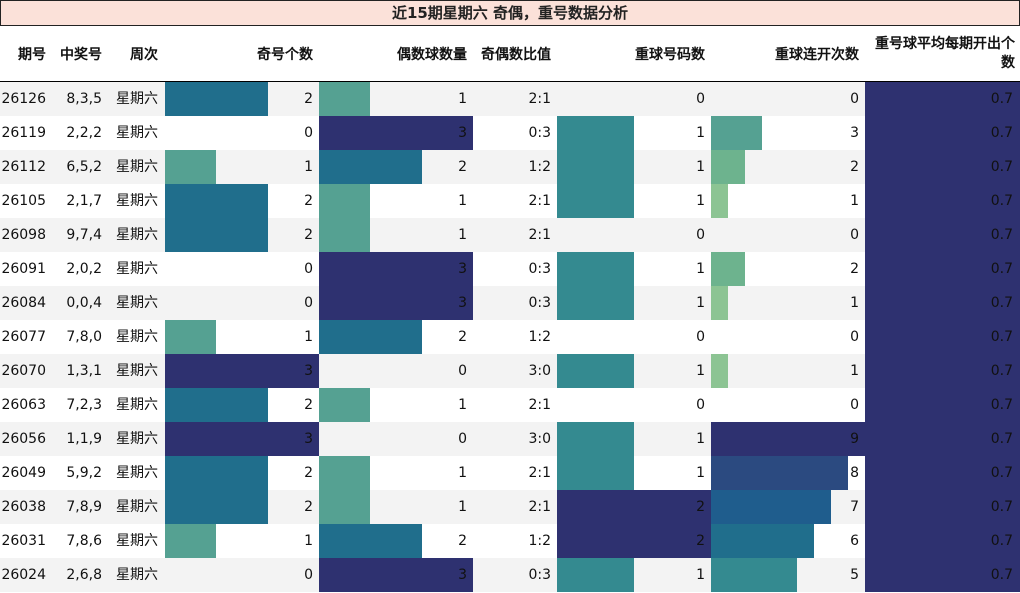 The height and width of the screenshot is (593, 1020). I want to click on cell-issue: 26049, so click(23, 473).